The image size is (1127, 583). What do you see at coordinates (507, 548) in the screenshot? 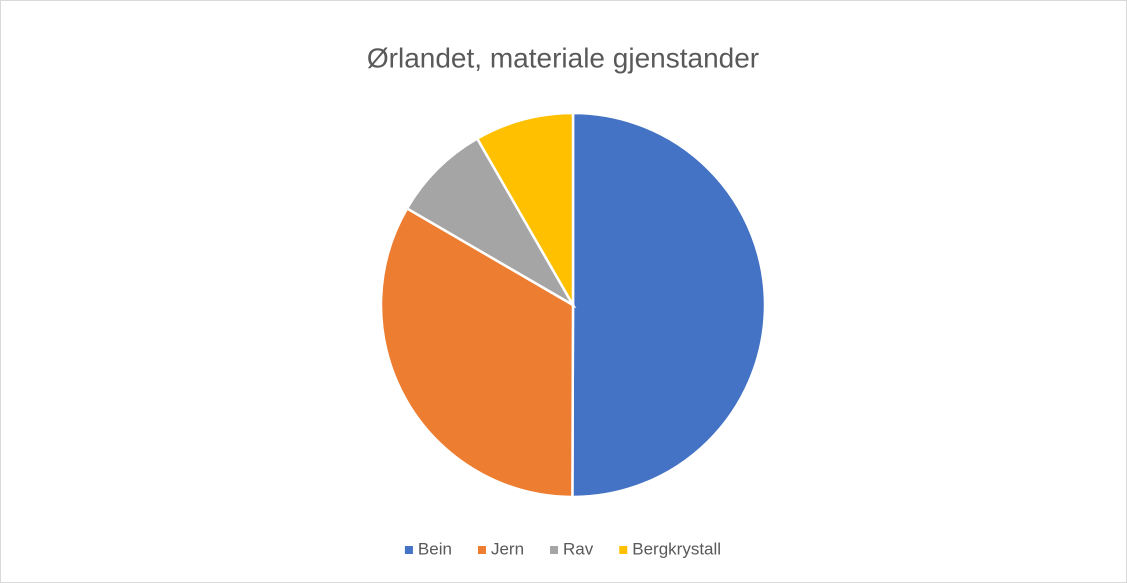
I see `legend-label: Jern` at bounding box center [507, 548].